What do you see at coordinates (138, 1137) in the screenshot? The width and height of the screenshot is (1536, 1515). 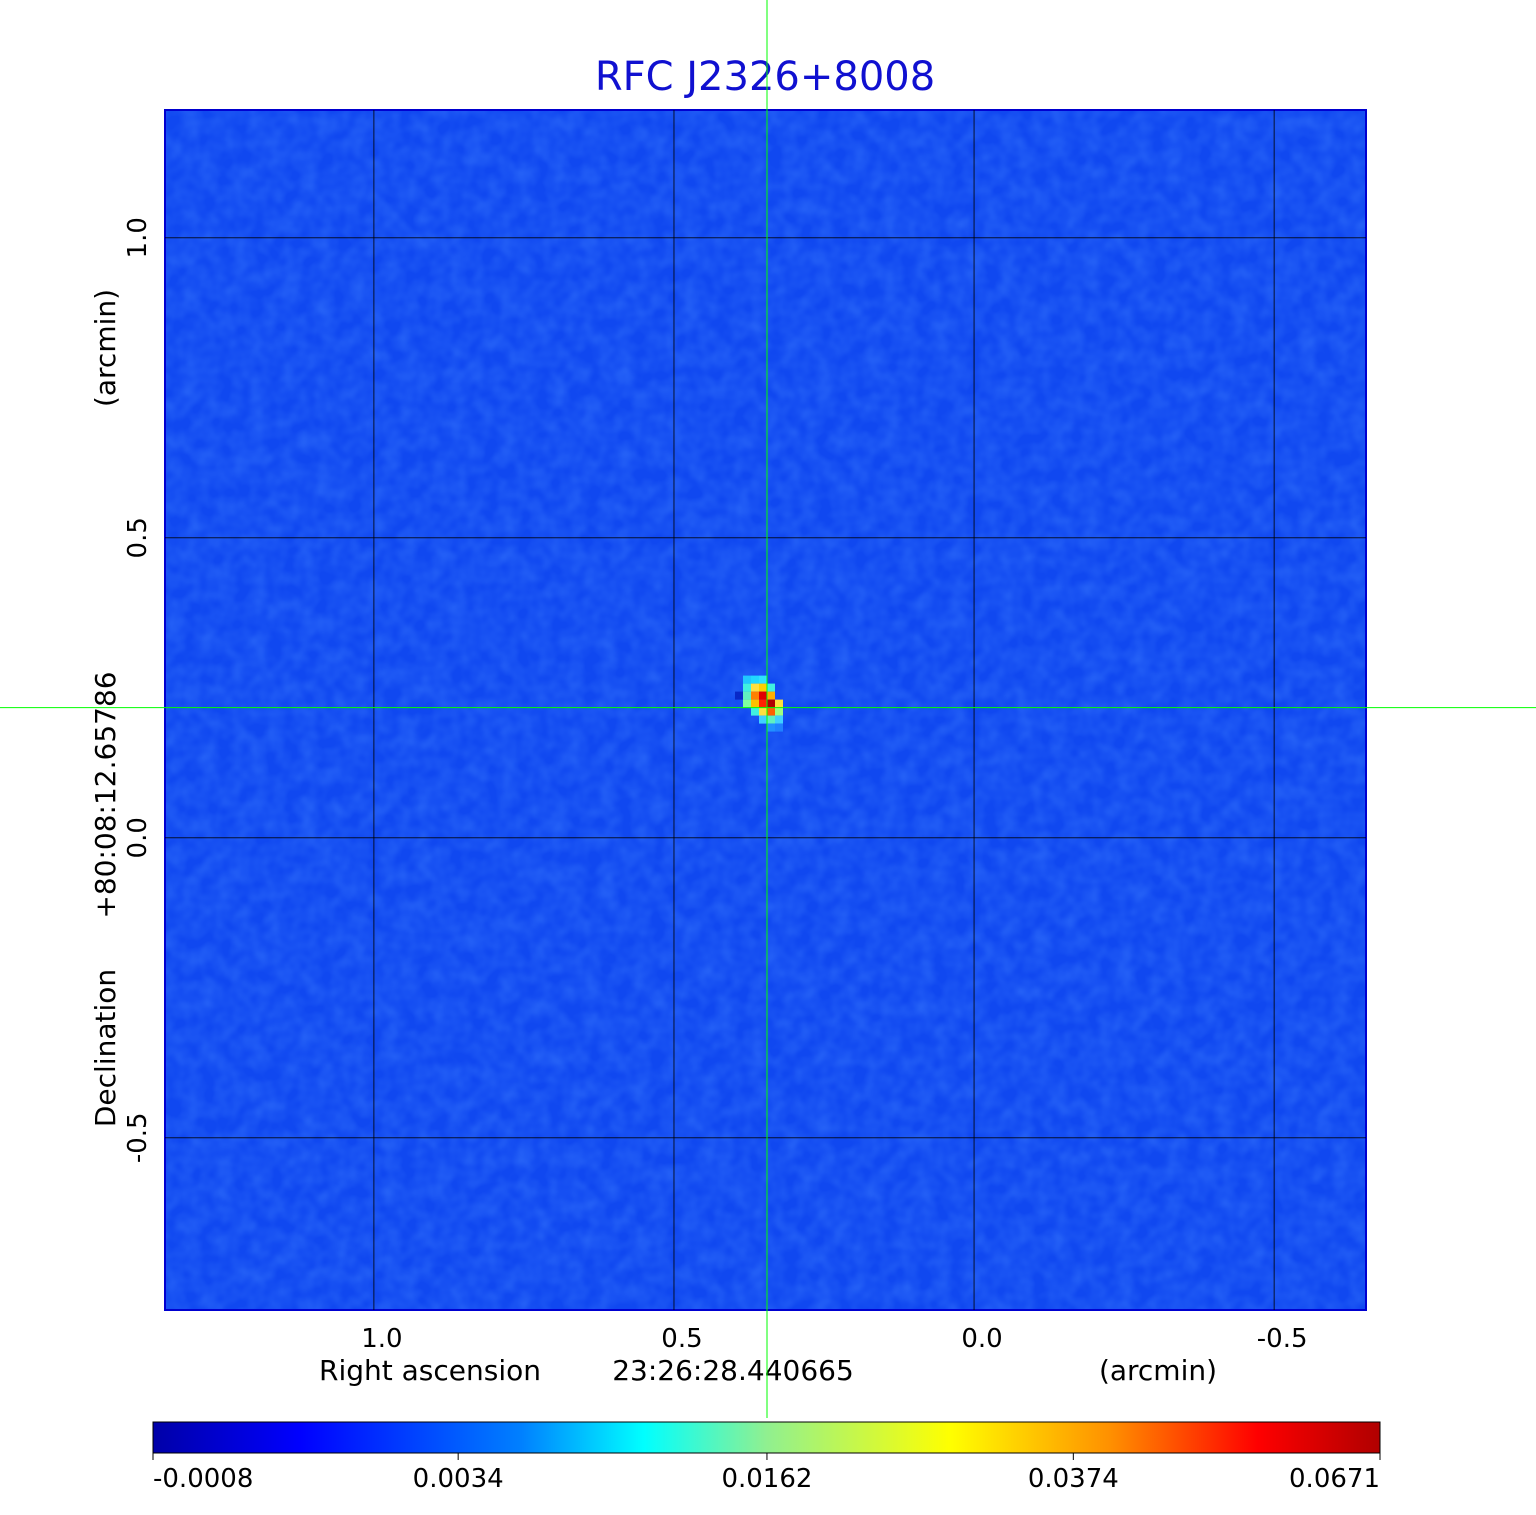 I see `y-tick-label: -0.5` at bounding box center [138, 1137].